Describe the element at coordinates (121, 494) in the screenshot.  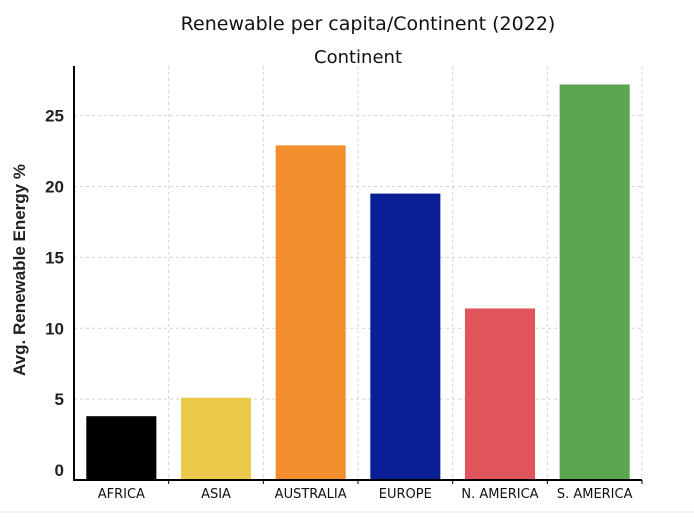
I see `x-tick-label: AFRICA` at that location.